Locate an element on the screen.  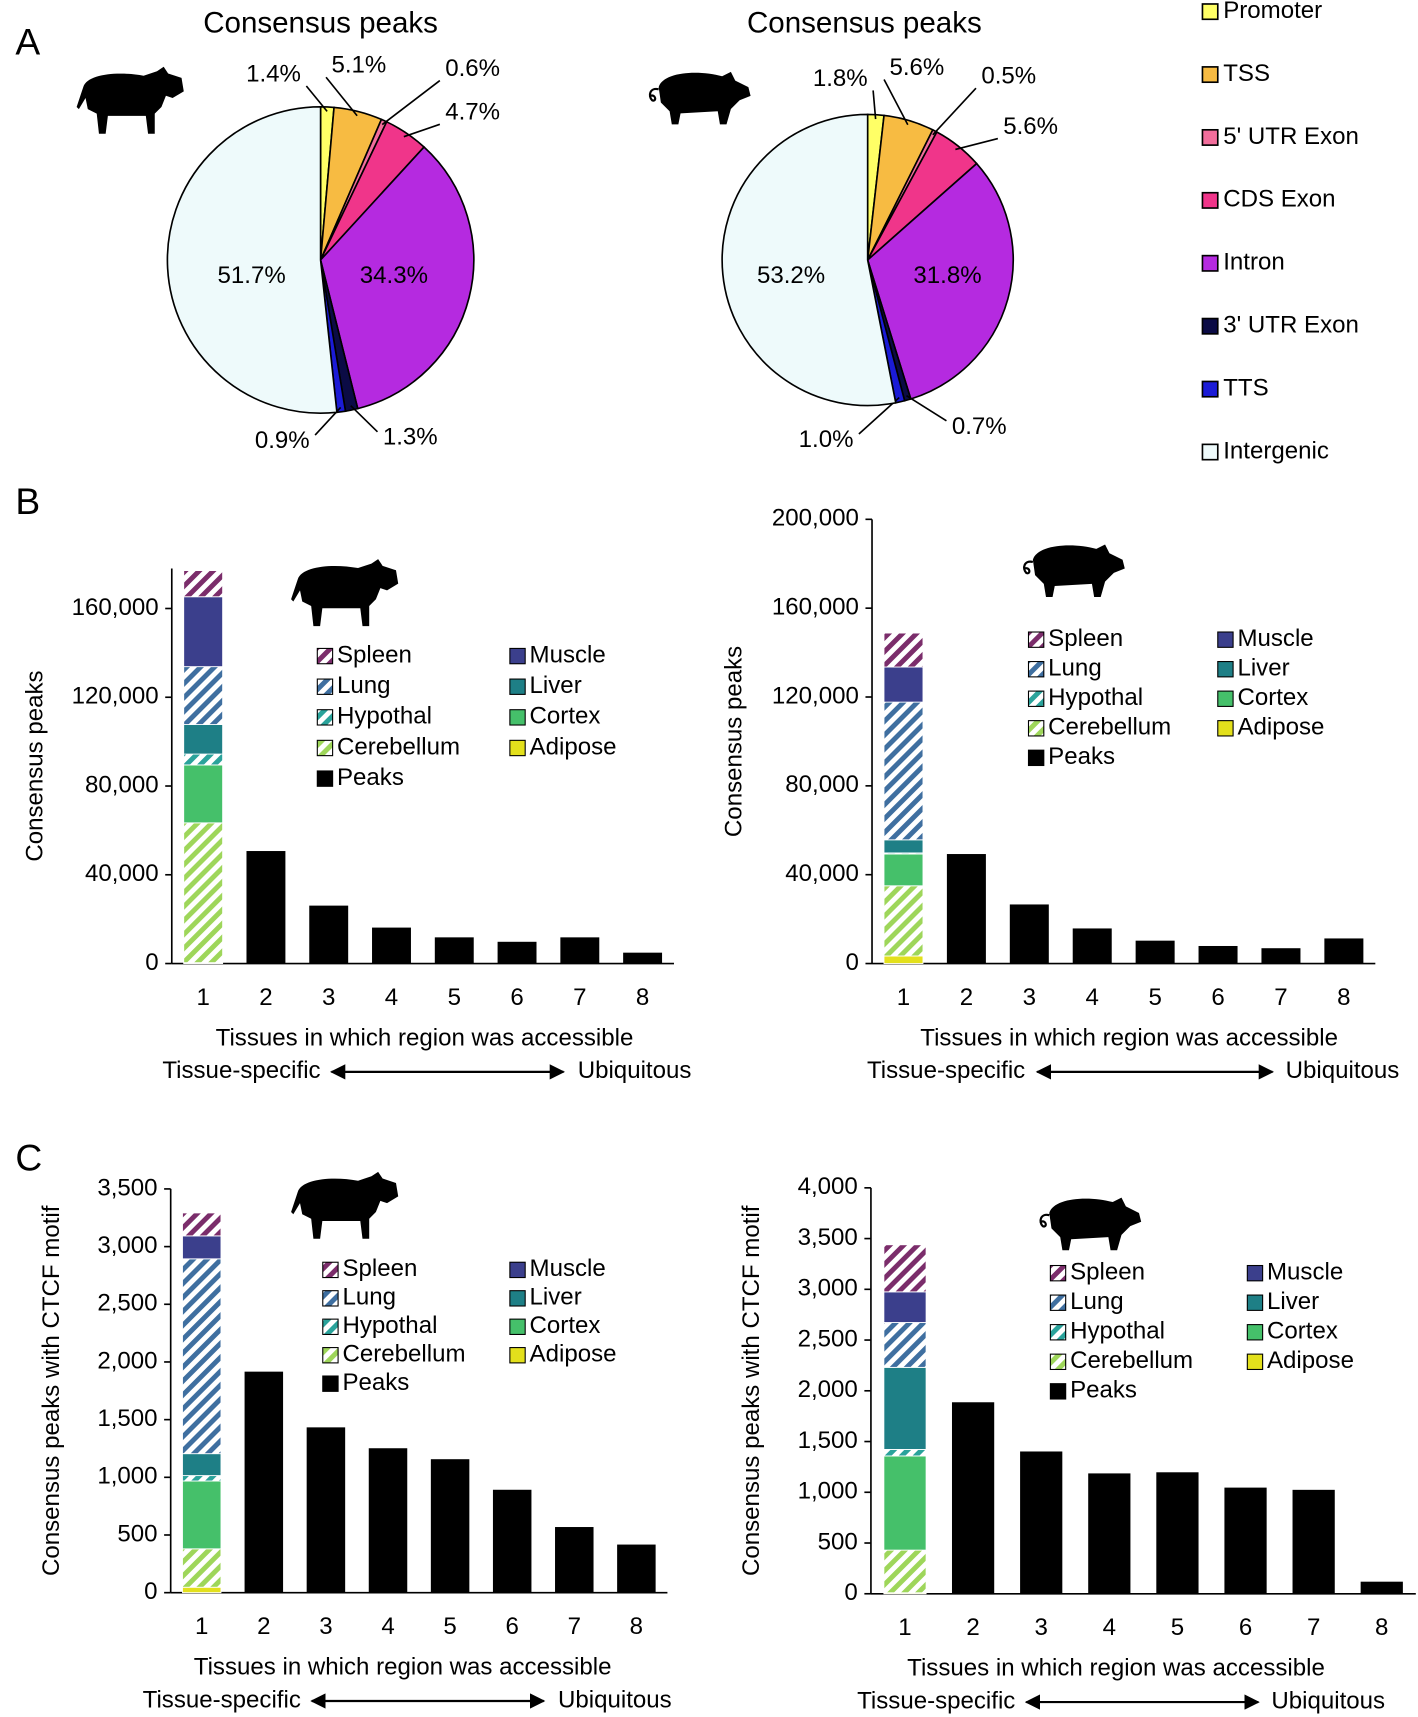
y-tick-label: 500 is located at coordinates (838, 1541).